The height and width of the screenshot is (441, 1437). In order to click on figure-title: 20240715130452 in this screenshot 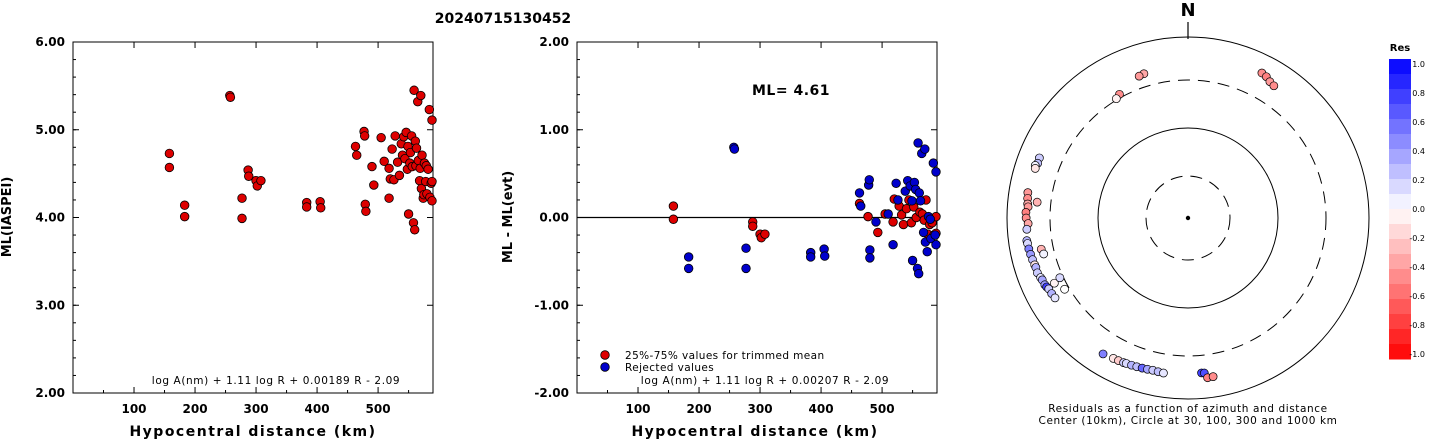, I will do `click(503, 19)`.